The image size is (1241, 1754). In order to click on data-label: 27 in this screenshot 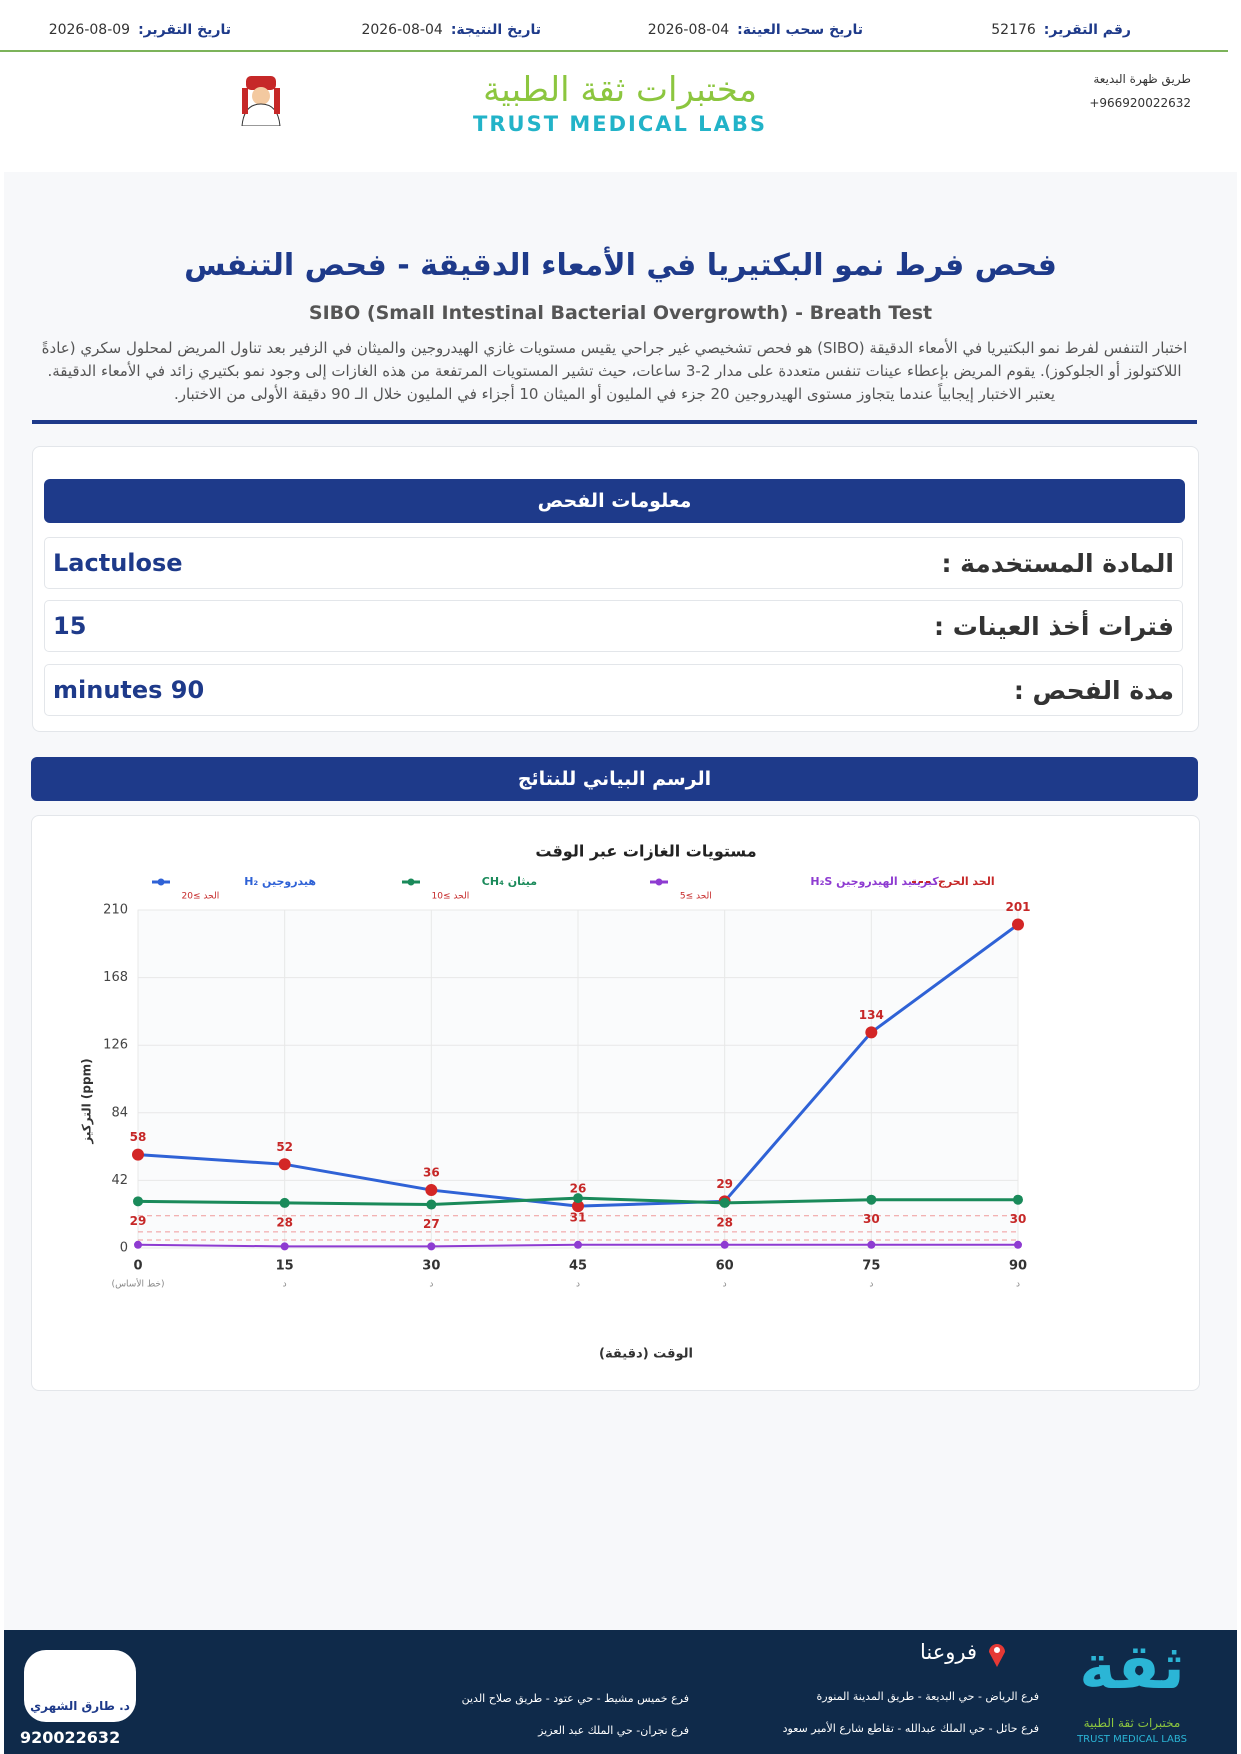, I will do `click(431, 1224)`.